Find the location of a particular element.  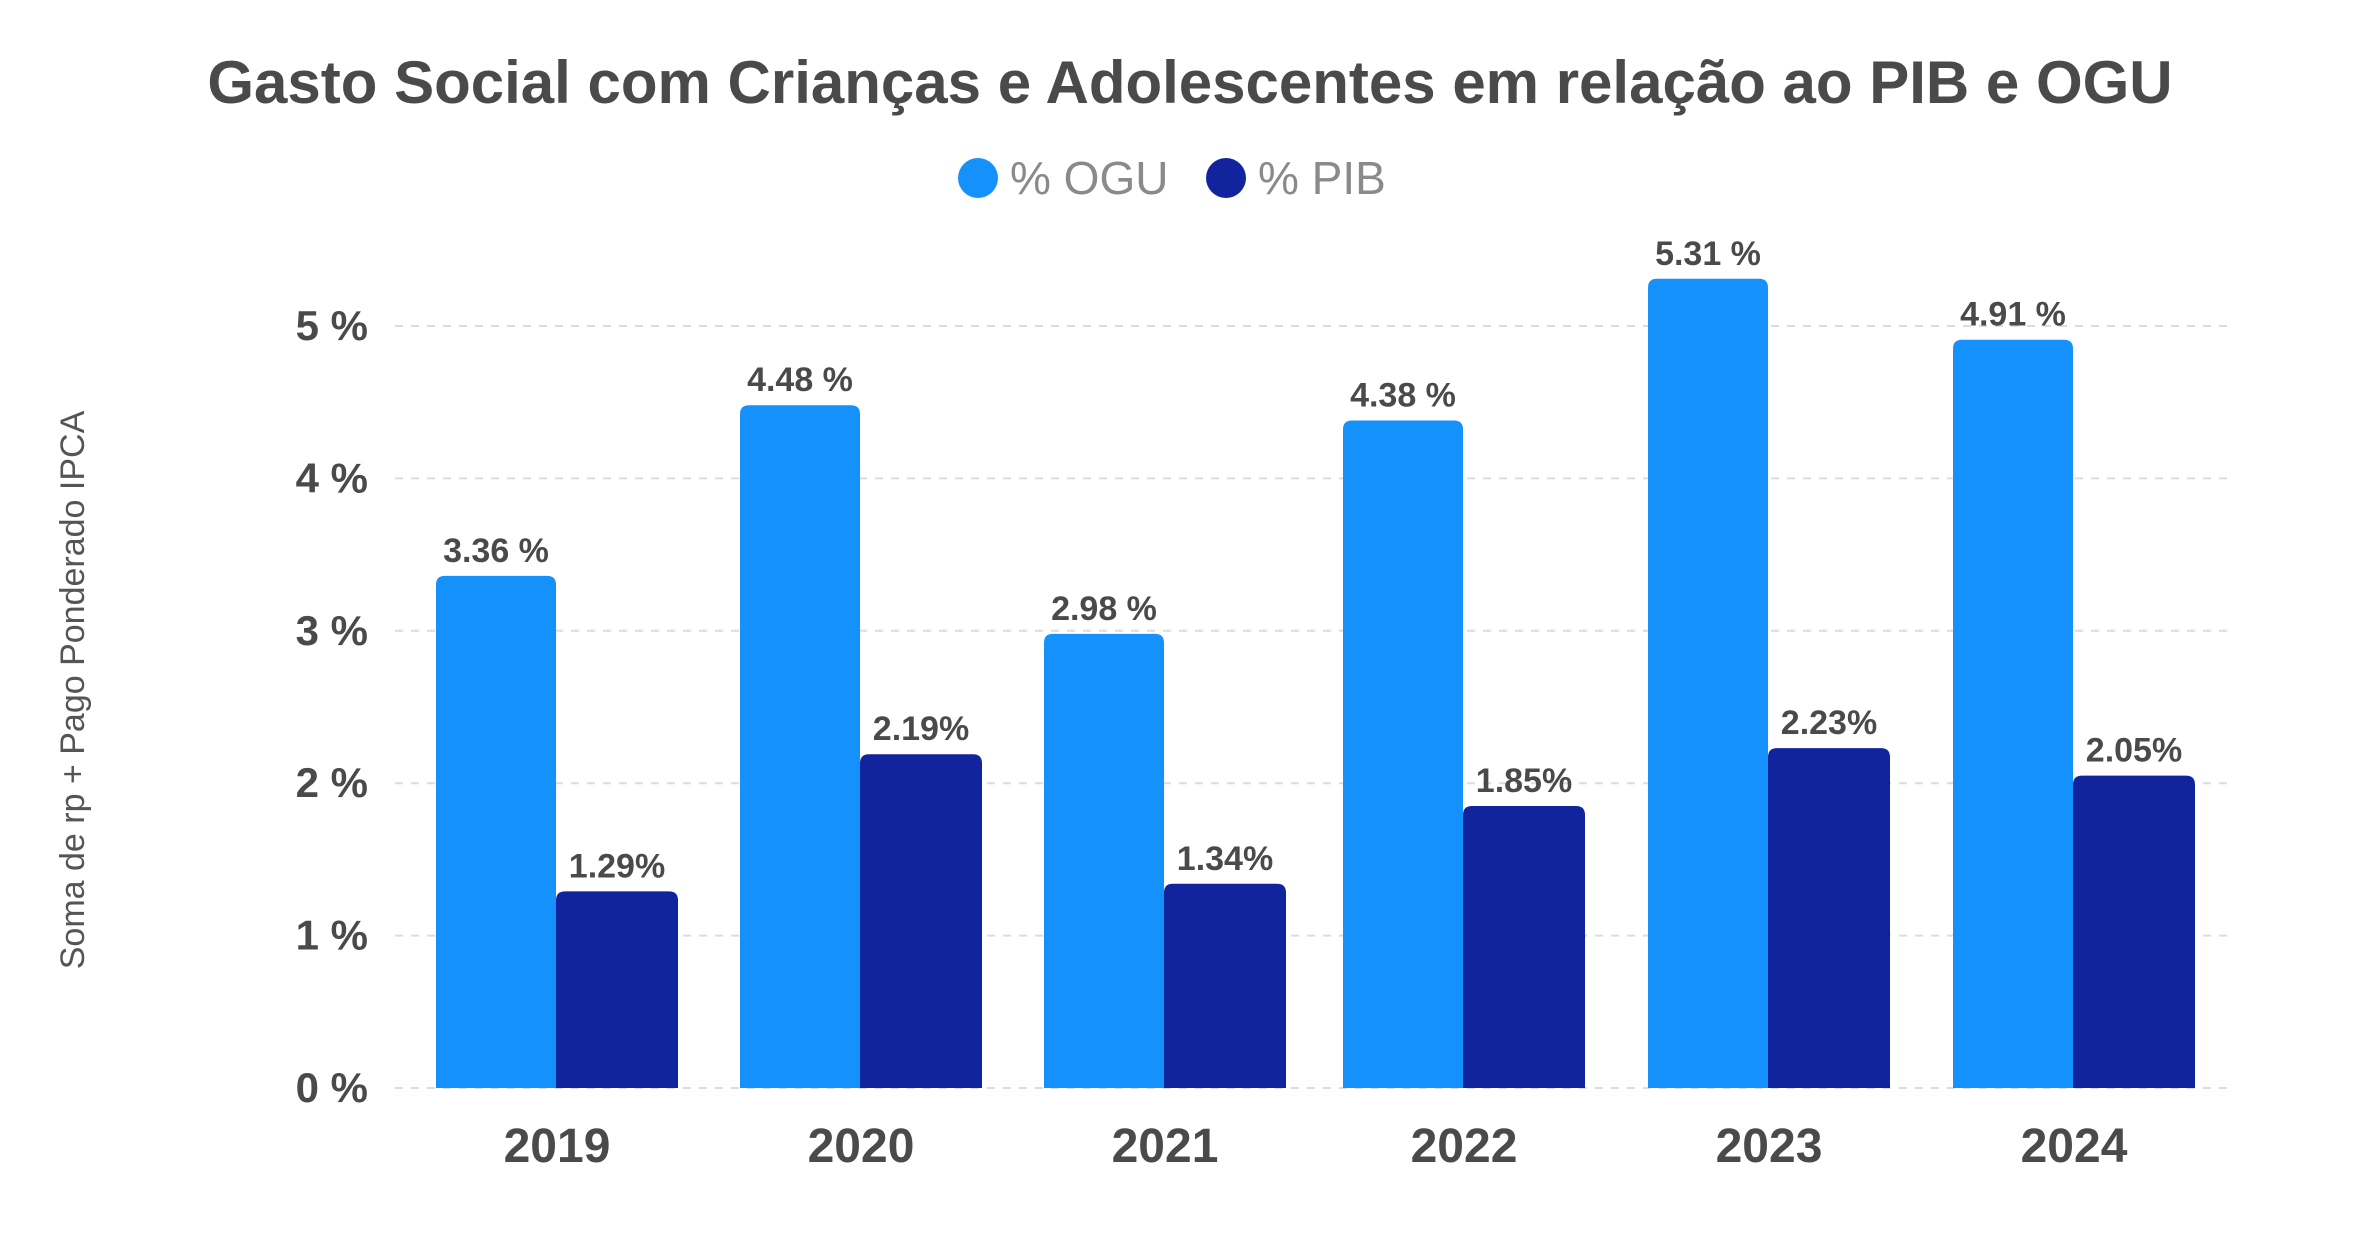

data-label-pib-2020: 2.19% is located at coordinates (921, 729).